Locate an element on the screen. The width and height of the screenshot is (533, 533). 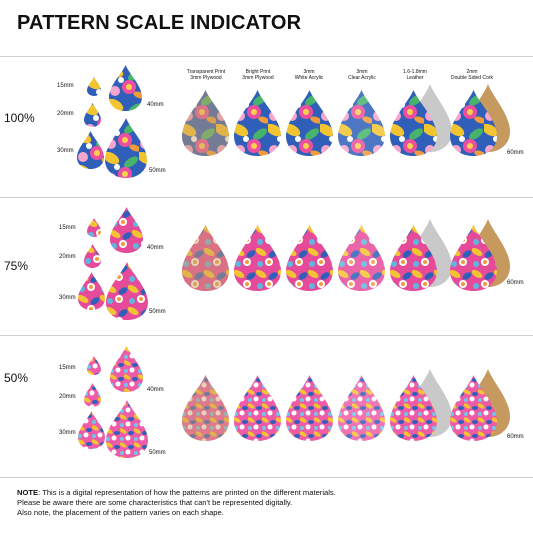
material-label: Bright Print 3mm Plywood is located at coordinates (258, 75).